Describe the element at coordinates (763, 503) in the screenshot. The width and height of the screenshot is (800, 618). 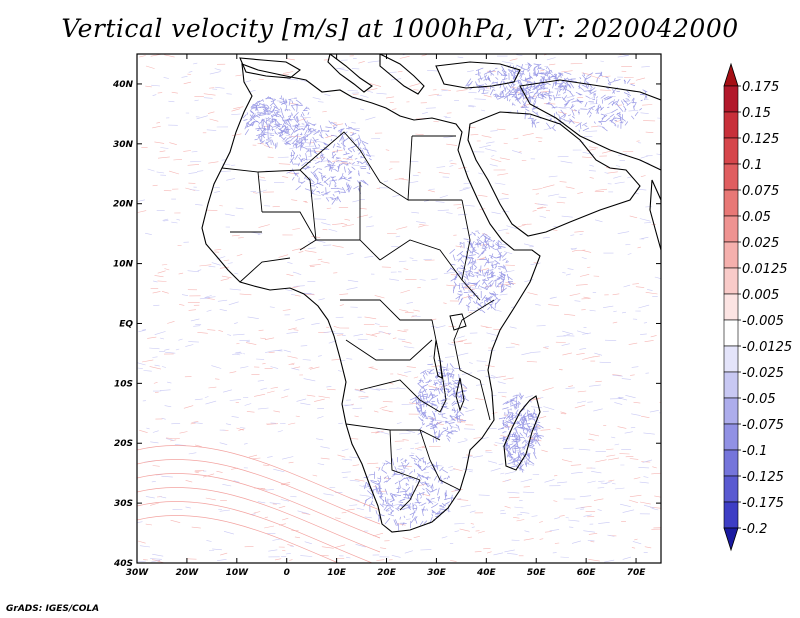
I see `colorbar-label: -0.175` at that location.